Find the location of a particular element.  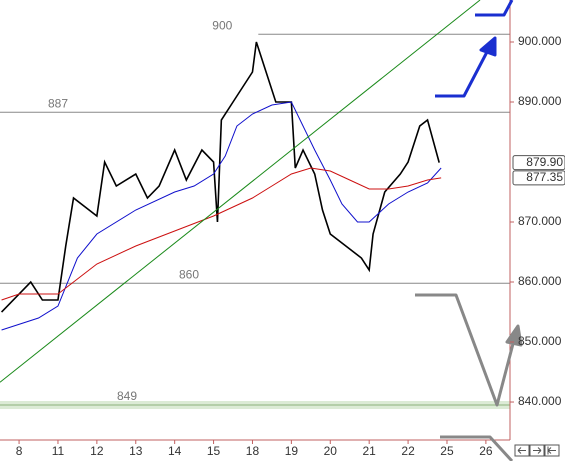

x-tick-label: 22 is located at coordinates (408, 451).